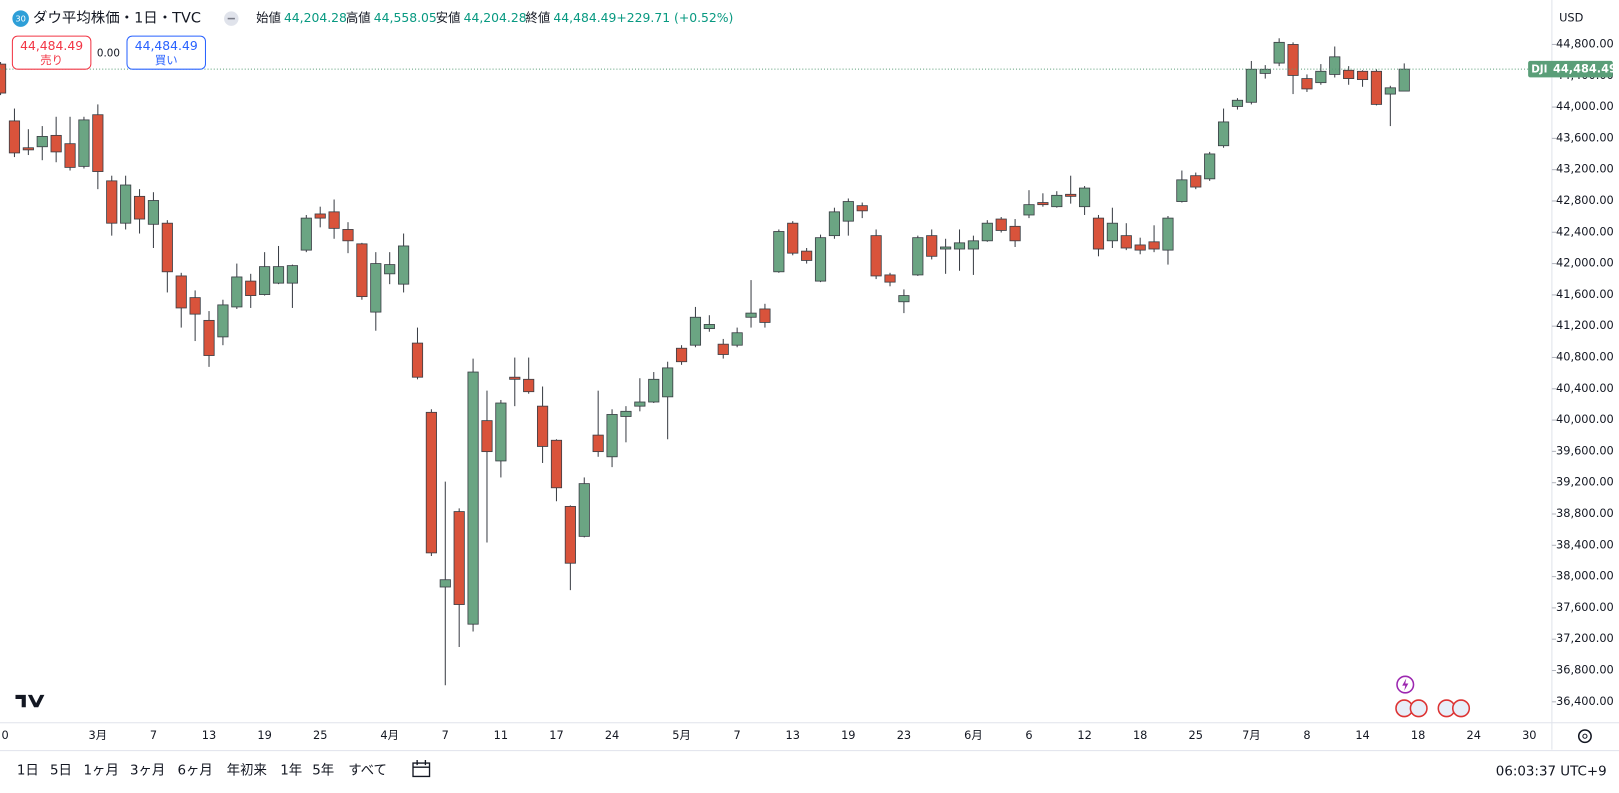 This screenshot has width=1619, height=793. I want to click on currency: USD, so click(1571, 18).